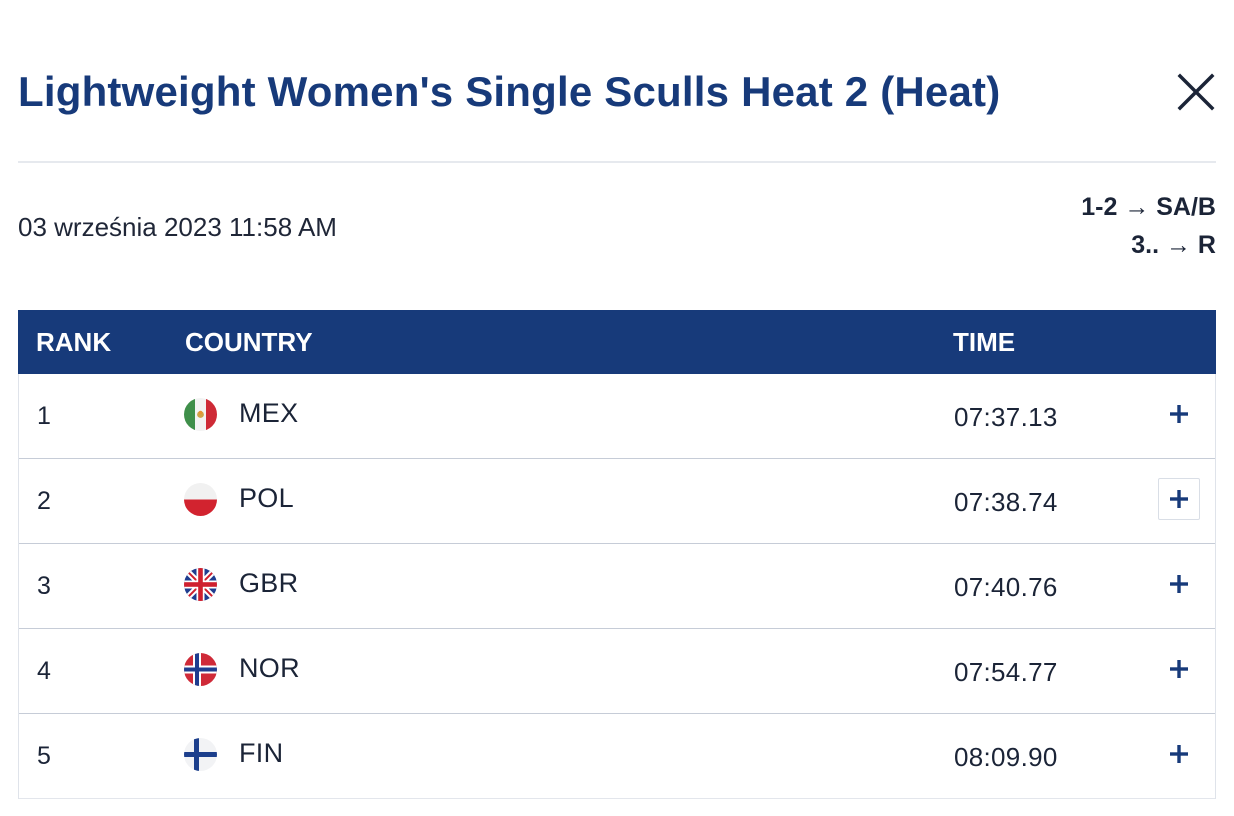  What do you see at coordinates (44, 756) in the screenshot?
I see `rank-cell: 5` at bounding box center [44, 756].